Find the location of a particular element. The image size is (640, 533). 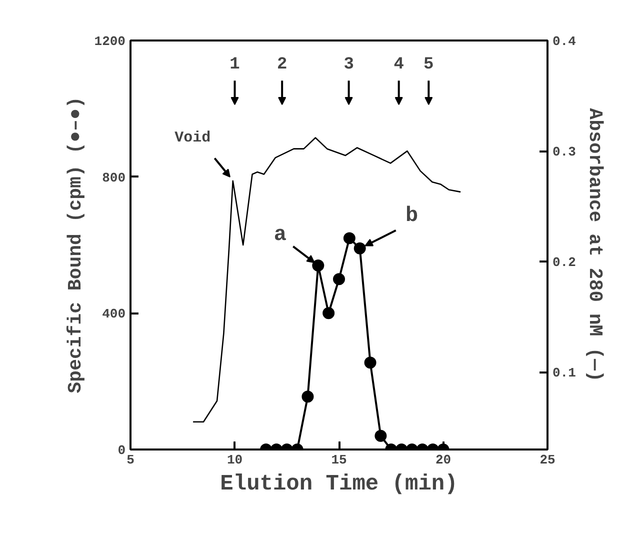

annotation: 3 is located at coordinates (349, 65).